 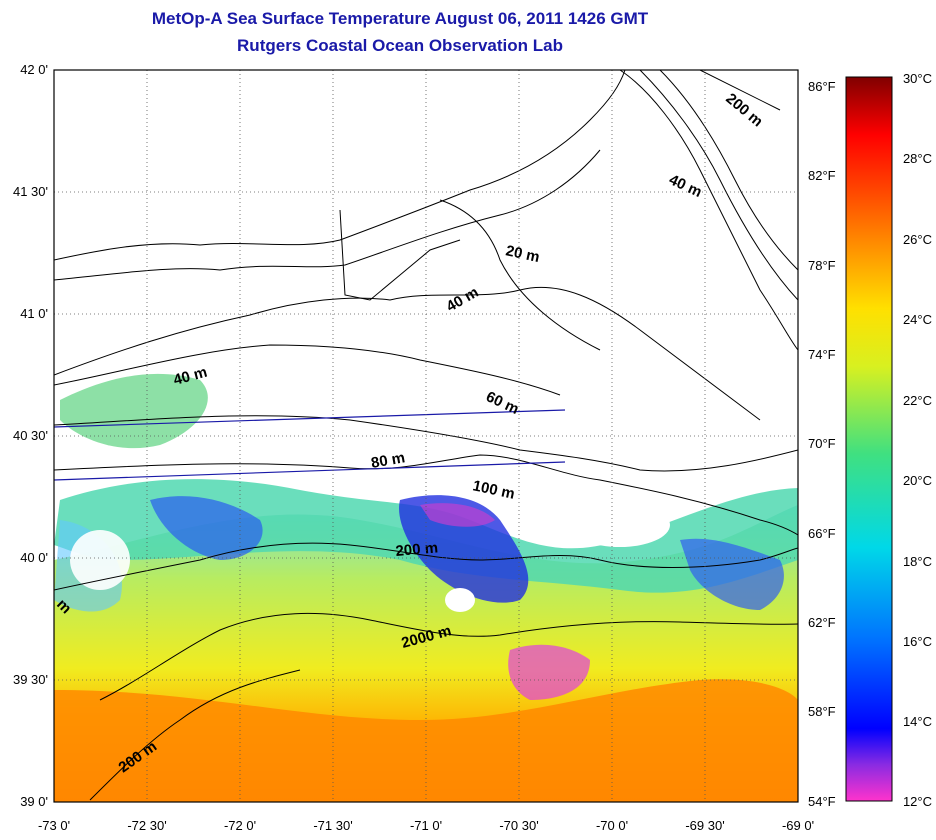 I want to click on contour-label: 80 m, so click(x=388, y=460).